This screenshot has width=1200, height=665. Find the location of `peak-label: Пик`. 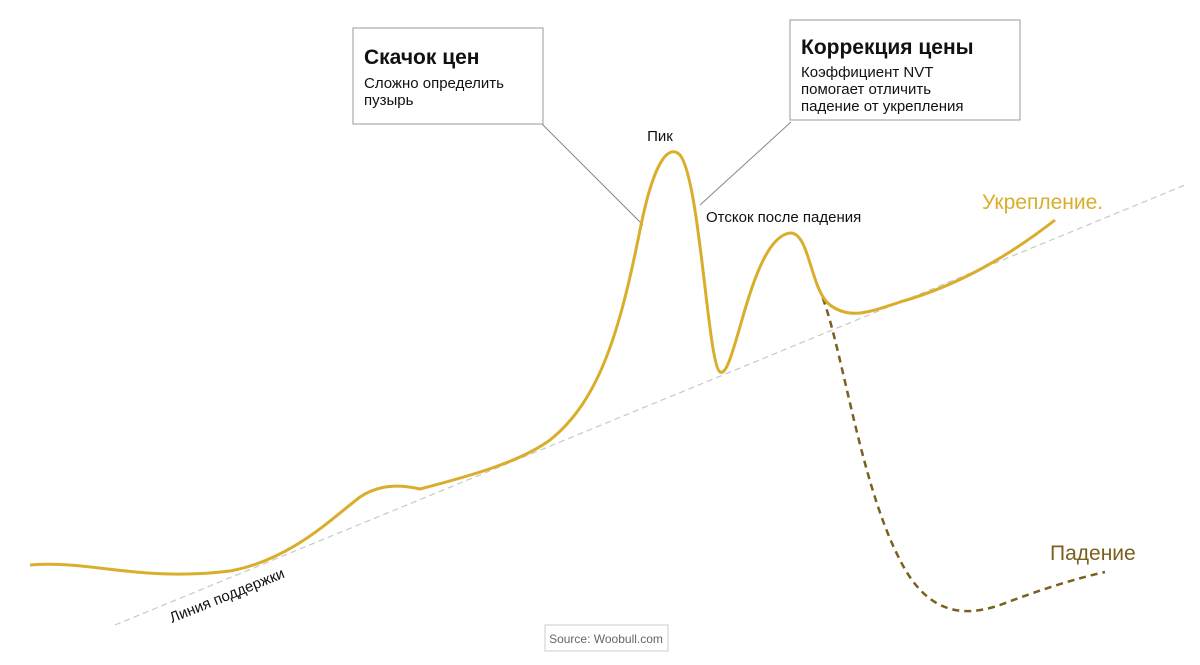

peak-label: Пик is located at coordinates (660, 136).